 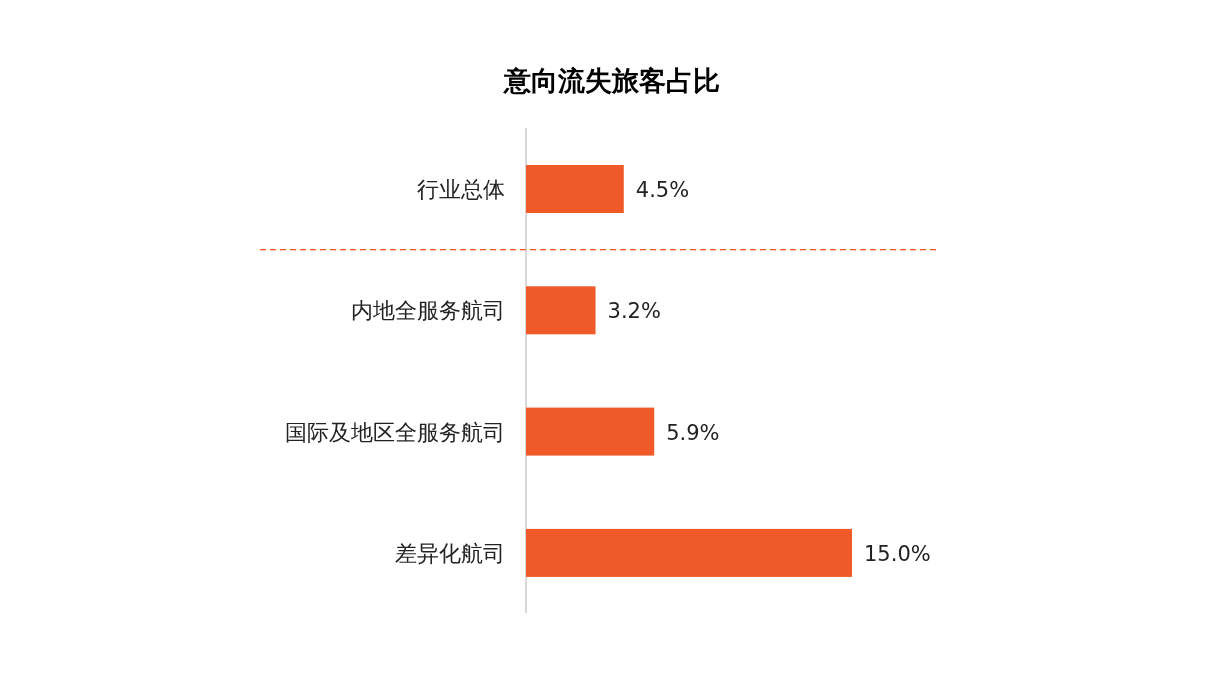 What do you see at coordinates (634, 311) in the screenshot?
I see `data-label: 3.2%` at bounding box center [634, 311].